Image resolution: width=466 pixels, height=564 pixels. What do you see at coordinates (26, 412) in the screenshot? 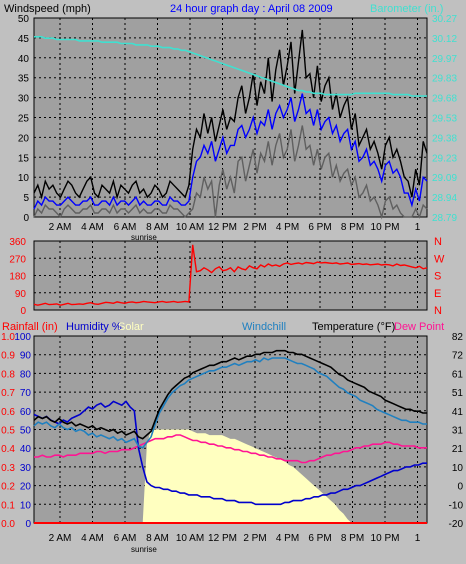
I see `y-tick-label: 60` at bounding box center [26, 412].